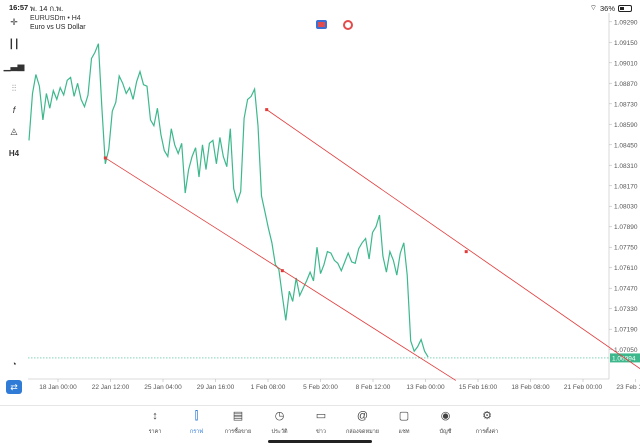  What do you see at coordinates (626, 289) in the screenshot?
I see `y-tick-label: 1.07470` at bounding box center [626, 289].